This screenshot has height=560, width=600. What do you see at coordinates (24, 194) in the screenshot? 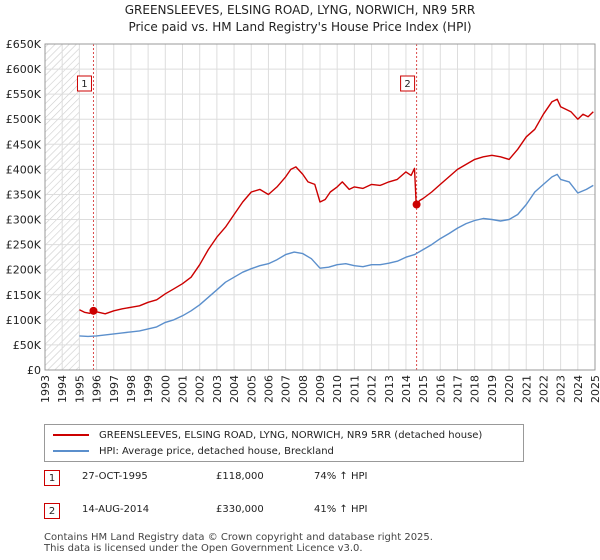
I see `y-tick-label: £350K` at bounding box center [24, 194].